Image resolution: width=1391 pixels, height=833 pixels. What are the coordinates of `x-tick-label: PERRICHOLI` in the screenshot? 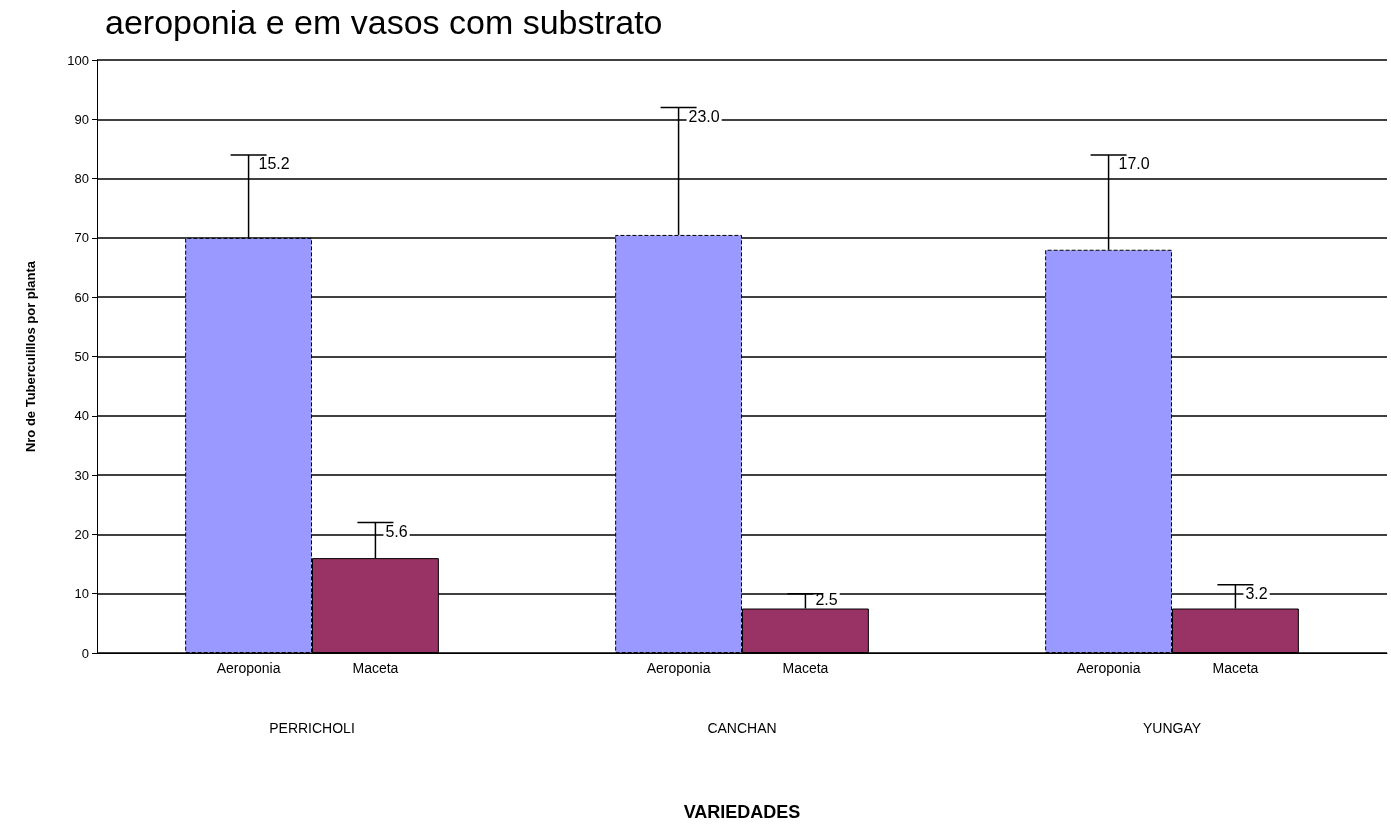 It's located at (312, 728).